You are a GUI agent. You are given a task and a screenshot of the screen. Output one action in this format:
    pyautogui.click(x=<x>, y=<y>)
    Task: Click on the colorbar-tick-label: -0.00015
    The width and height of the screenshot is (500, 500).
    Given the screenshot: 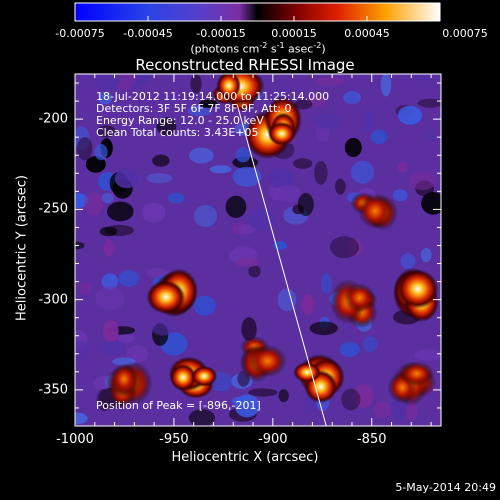 What is the action you would take?
    pyautogui.click(x=221, y=33)
    